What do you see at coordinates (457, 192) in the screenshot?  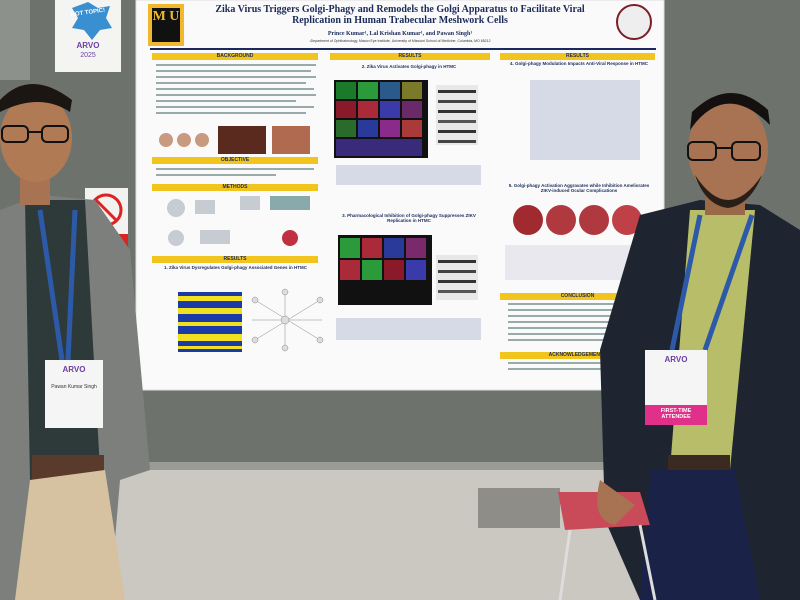 I see `blots` at bounding box center [457, 192].